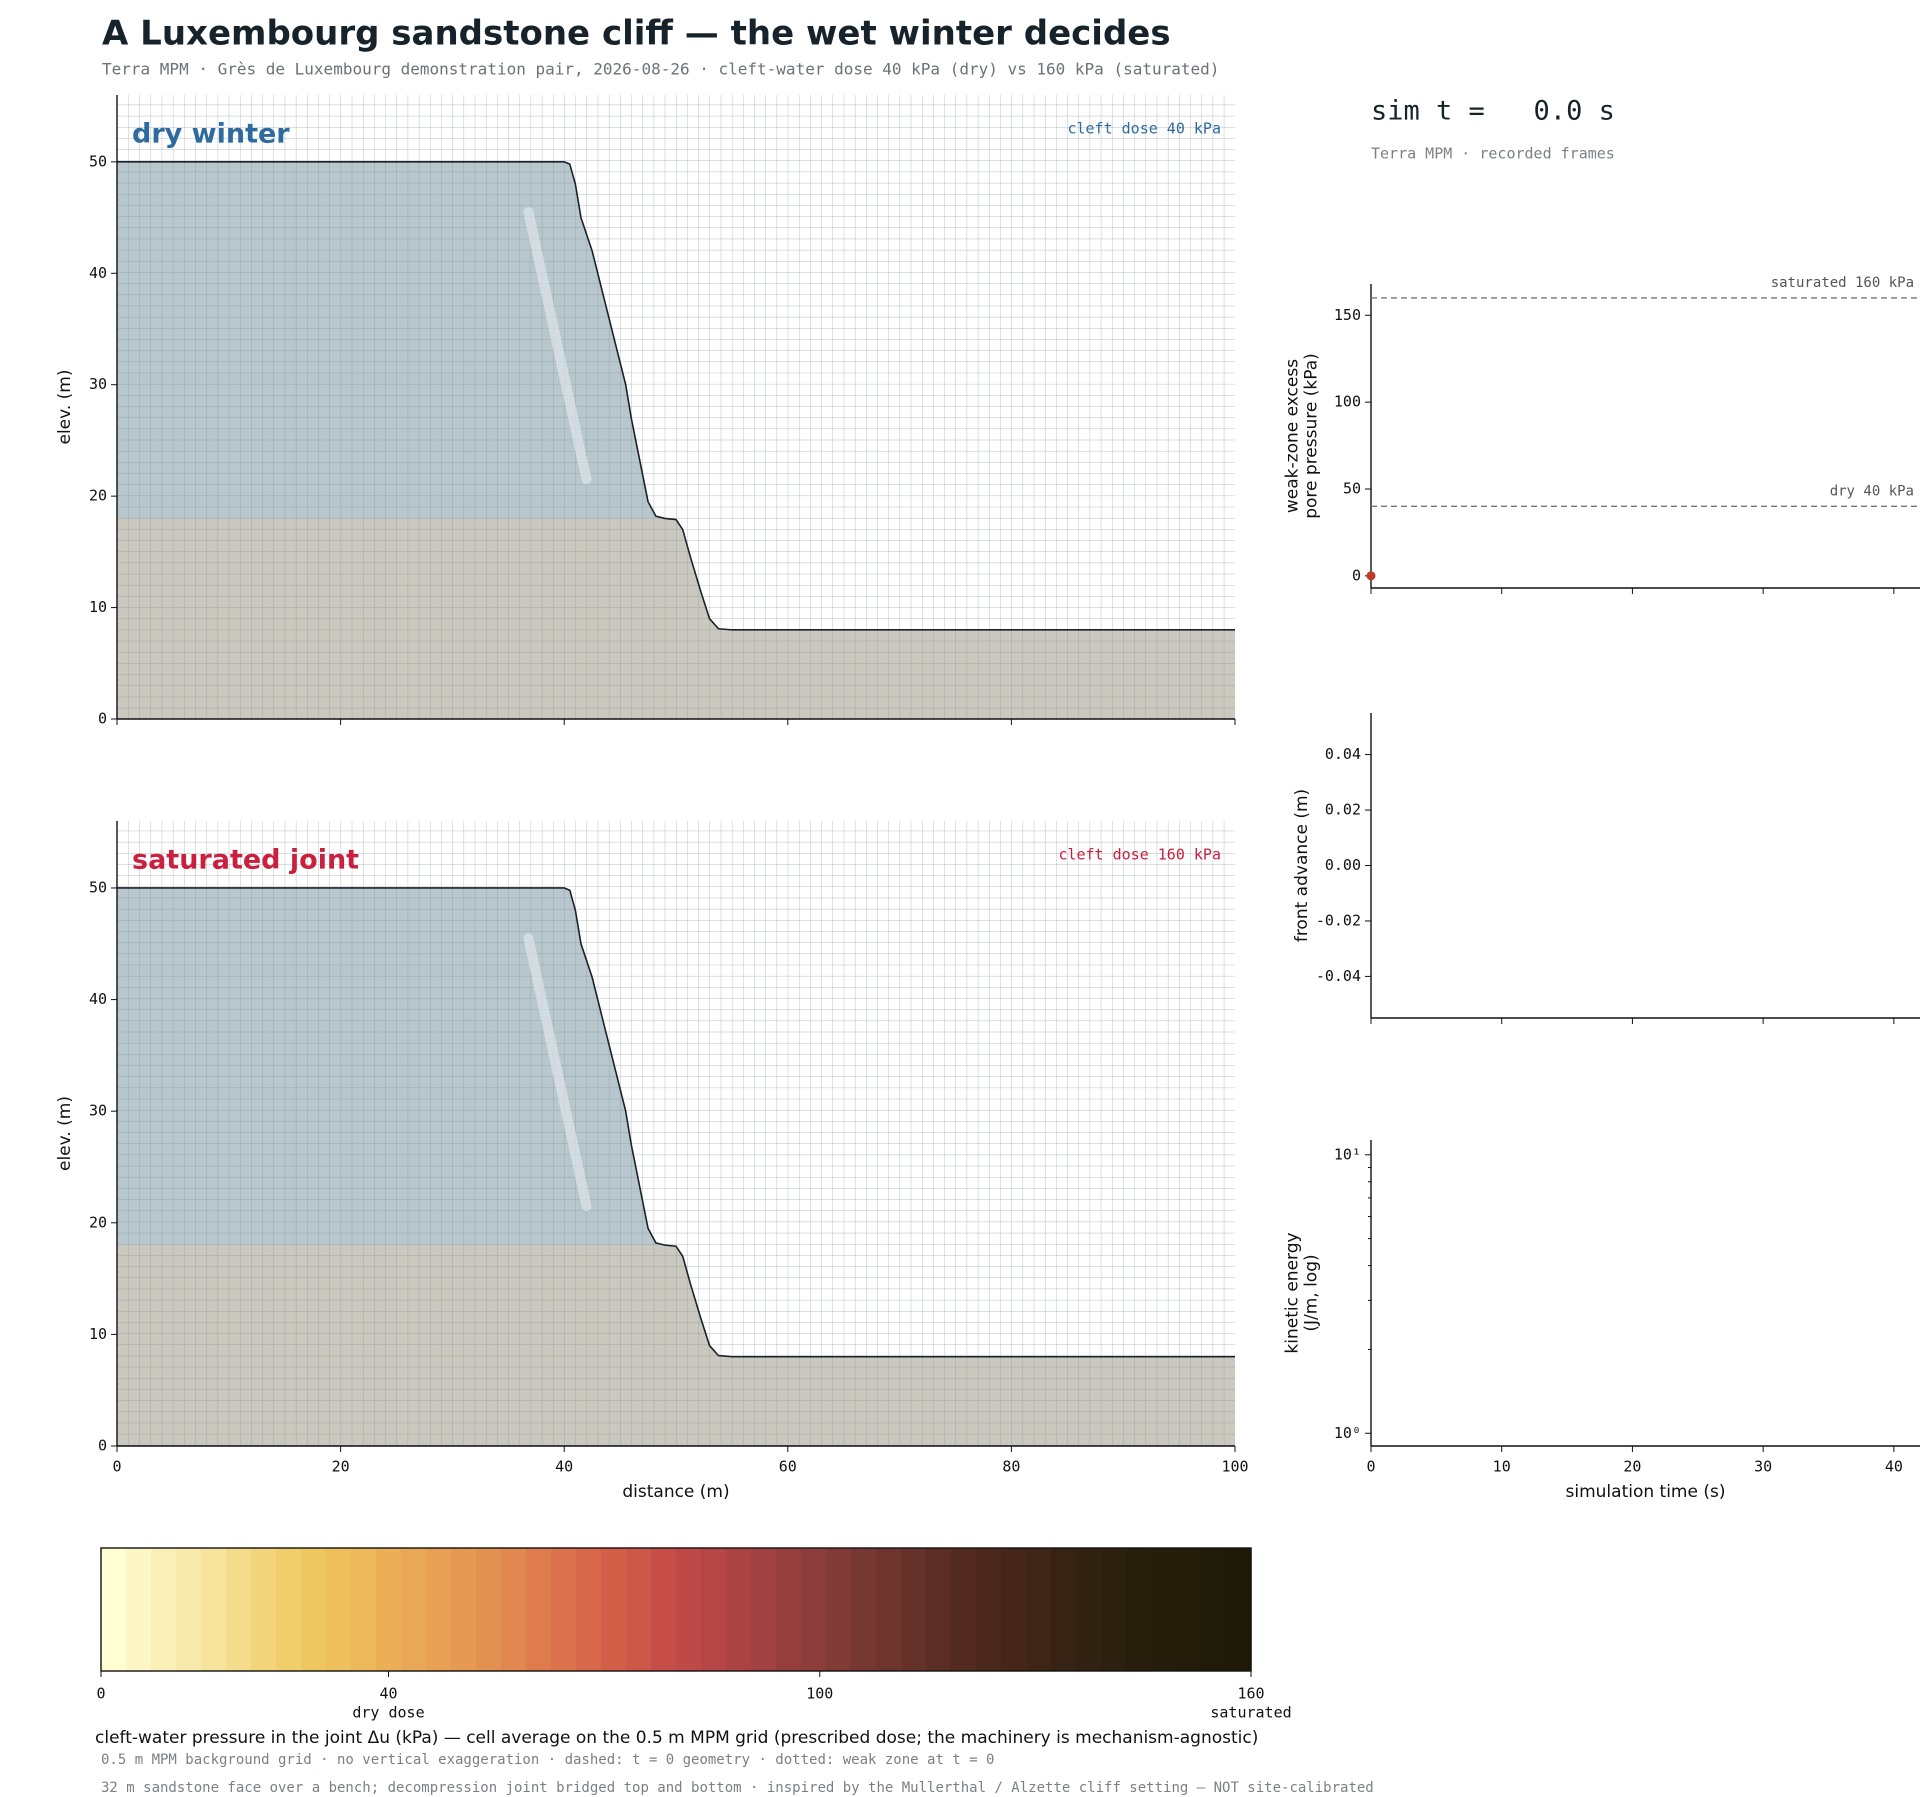  What do you see at coordinates (211, 134) in the screenshot?
I see `panel-title: dry winter` at bounding box center [211, 134].